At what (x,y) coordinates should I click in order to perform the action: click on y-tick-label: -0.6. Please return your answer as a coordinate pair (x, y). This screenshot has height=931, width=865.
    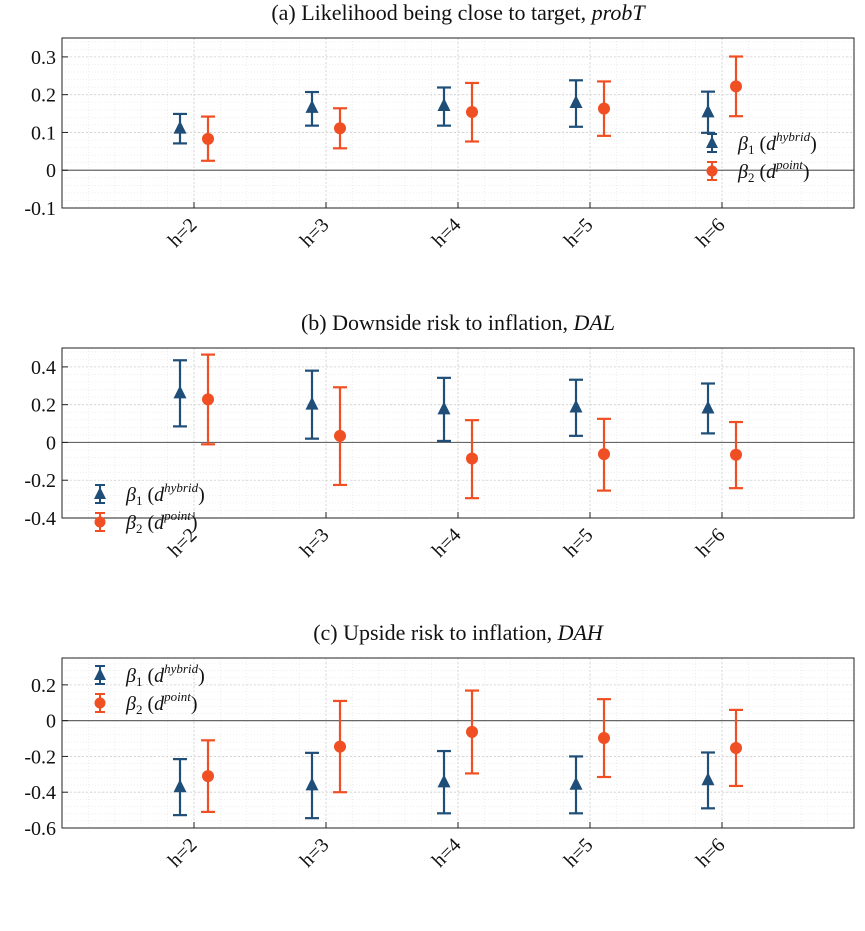
    Looking at the image, I should click on (40, 829).